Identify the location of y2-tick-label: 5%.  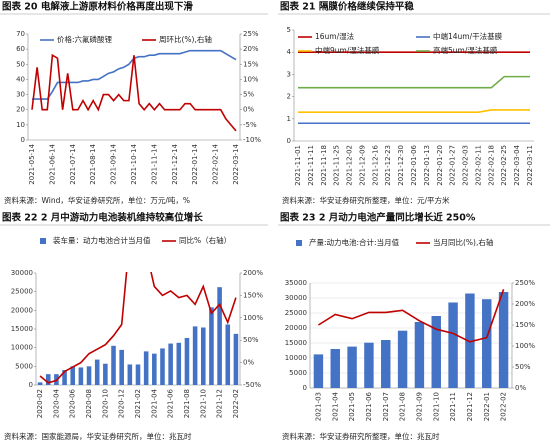
(248, 95).